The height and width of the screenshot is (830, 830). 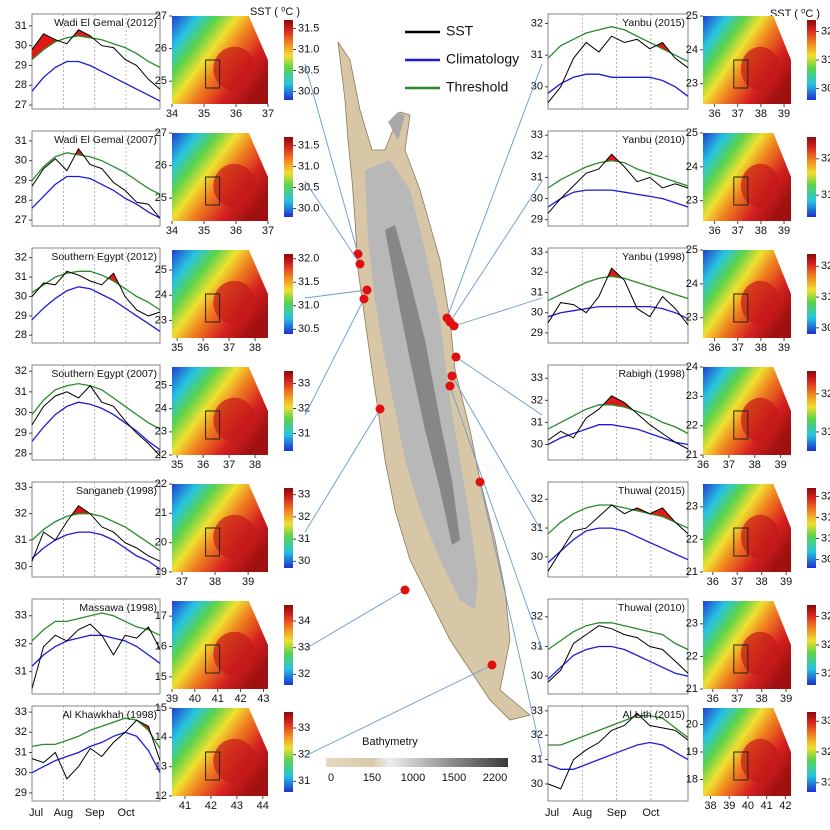 What do you see at coordinates (104, 374) in the screenshot?
I see `panel-title: Southern Egypt (2007)` at bounding box center [104, 374].